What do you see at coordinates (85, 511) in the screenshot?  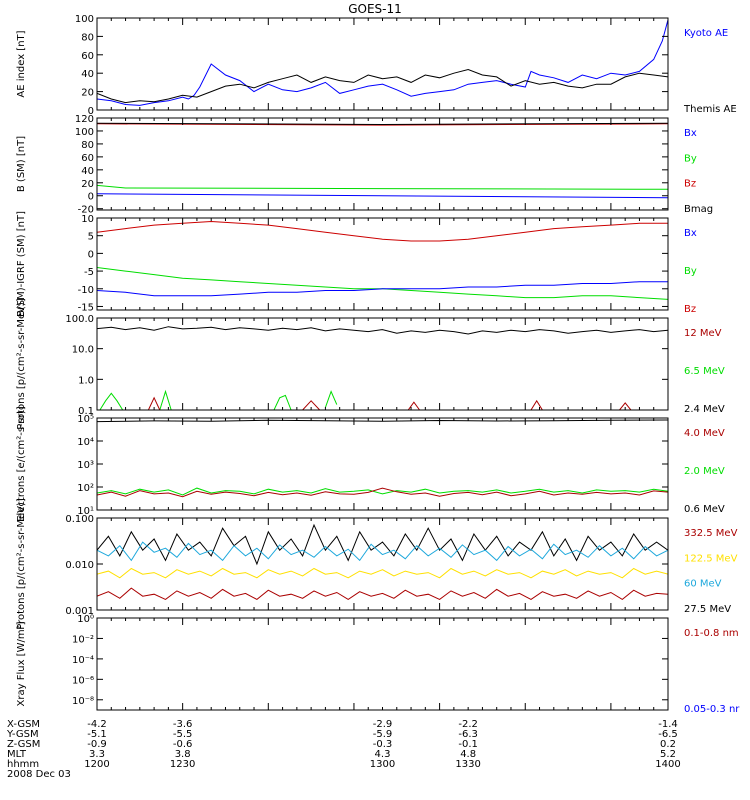 I see `ytick-label: 10¹` at bounding box center [85, 511].